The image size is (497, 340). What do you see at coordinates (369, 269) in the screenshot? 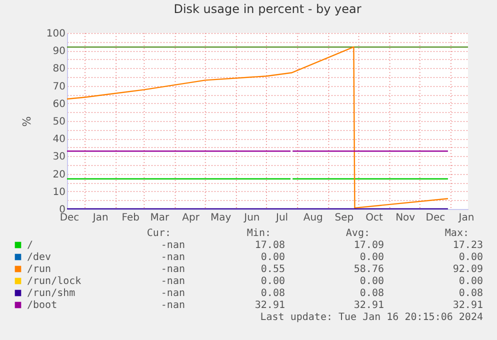
I see `text: 58.76` at bounding box center [369, 269].